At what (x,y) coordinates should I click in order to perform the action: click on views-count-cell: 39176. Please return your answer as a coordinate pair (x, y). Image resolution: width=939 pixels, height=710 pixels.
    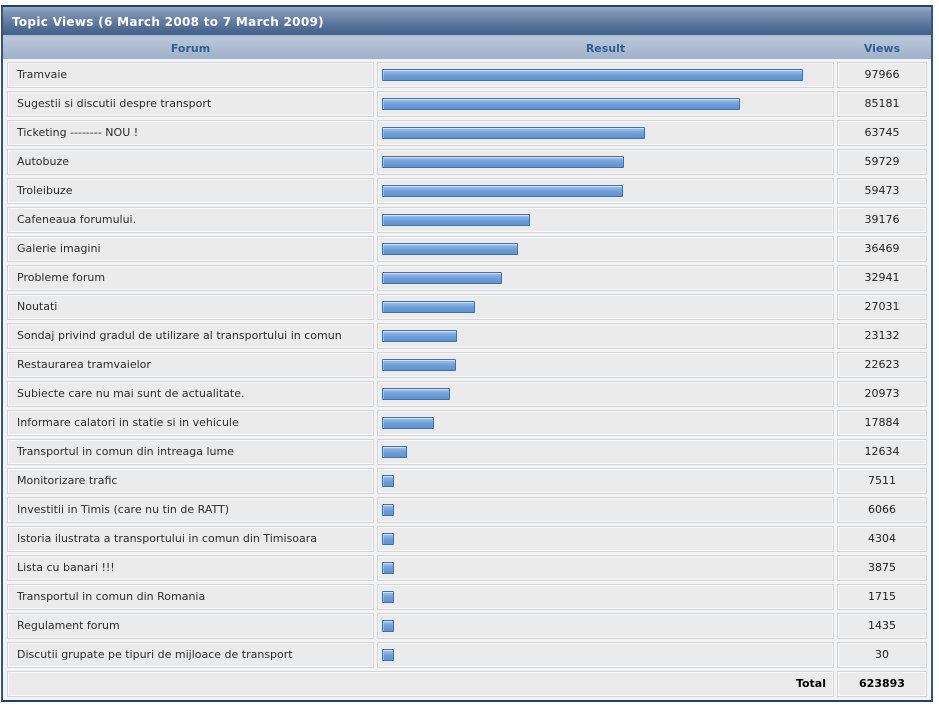
    Looking at the image, I should click on (882, 220).